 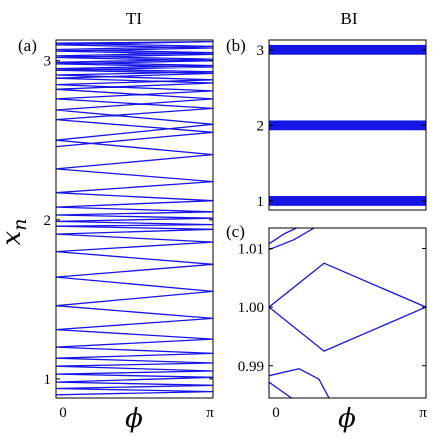 What do you see at coordinates (210, 413) in the screenshot?
I see `panel-a-xtick-label: π` at bounding box center [210, 413].